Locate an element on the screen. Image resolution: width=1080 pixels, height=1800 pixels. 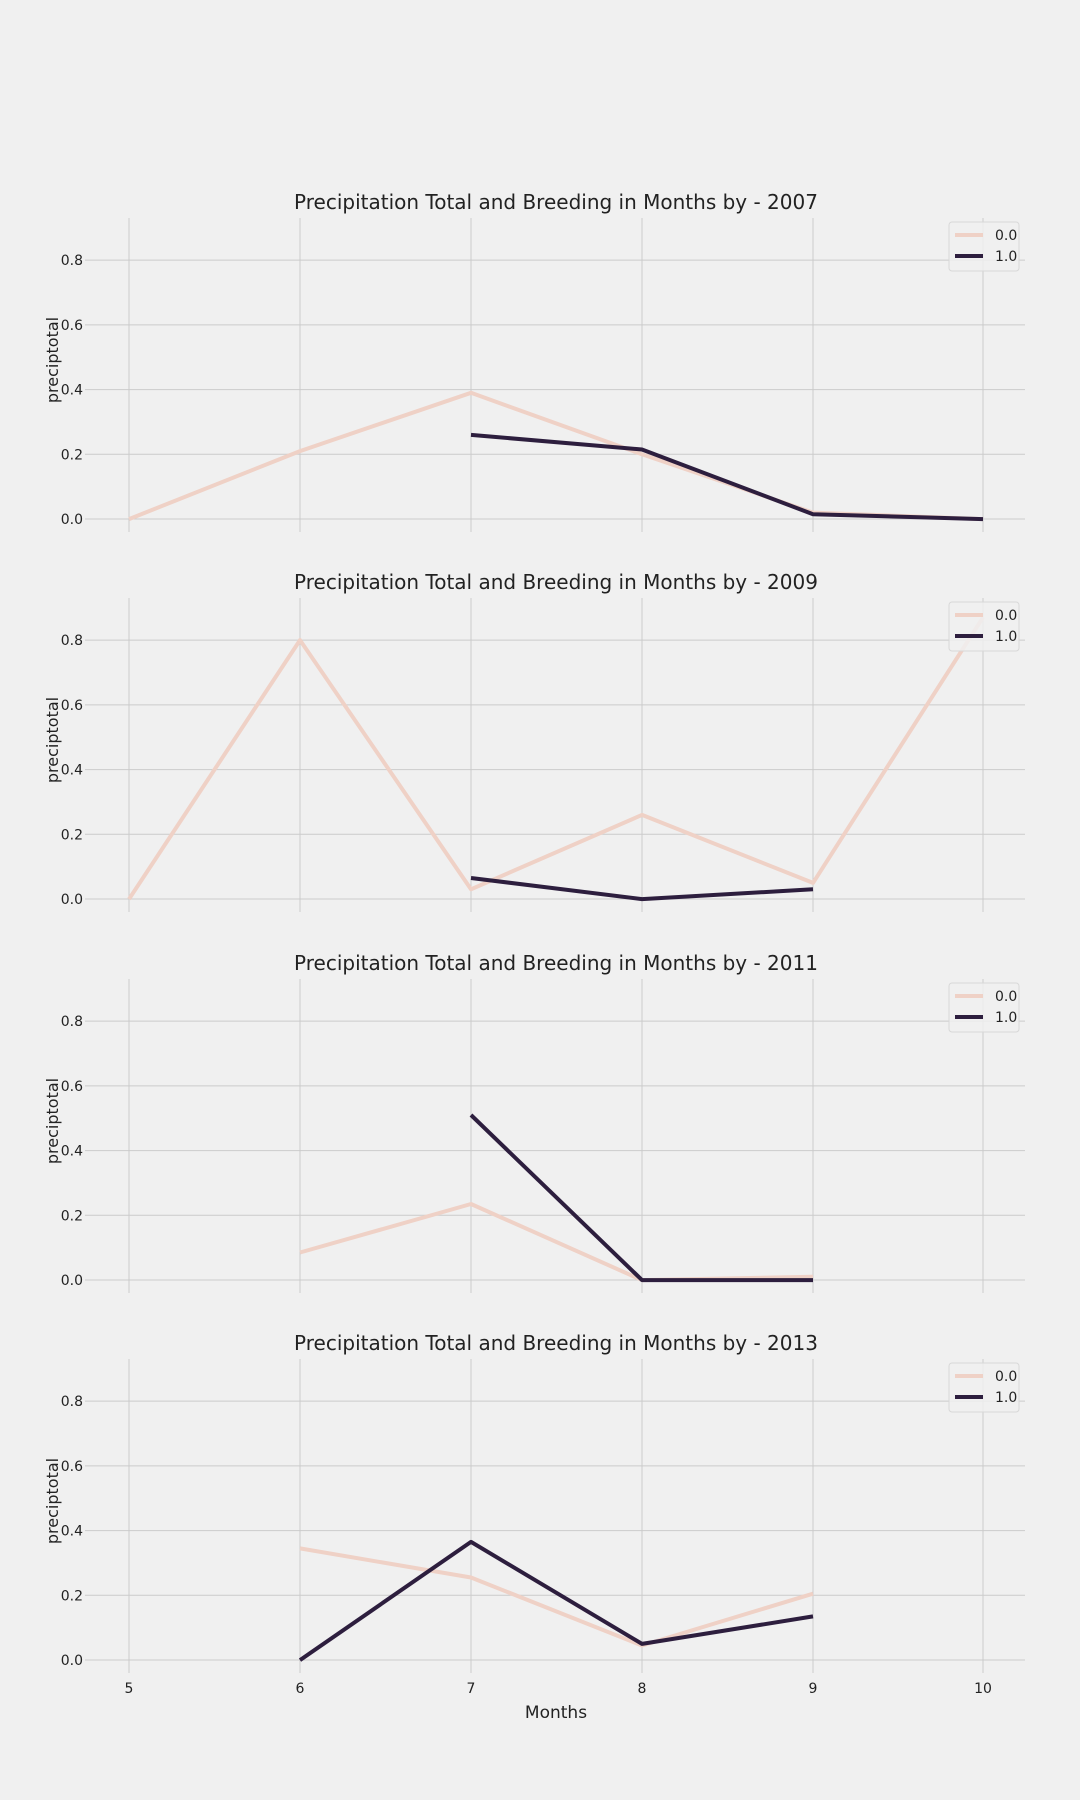
x-tick-label: 10 is located at coordinates (983, 1689).